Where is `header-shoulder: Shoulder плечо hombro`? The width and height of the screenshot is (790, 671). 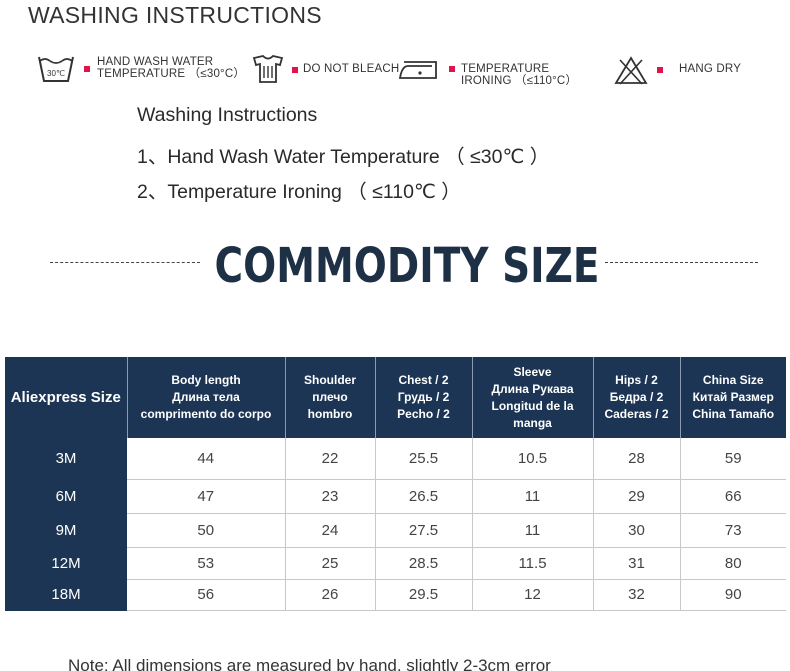
header-shoulder: Shoulder плечо hombro is located at coordinates (330, 397).